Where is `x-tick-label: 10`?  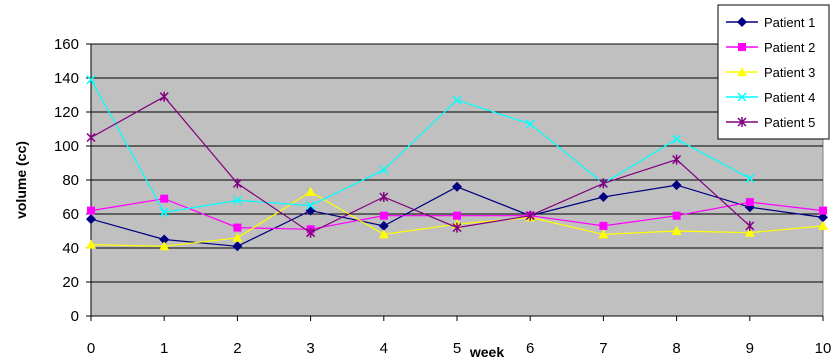 x-tick-label: 10 is located at coordinates (823, 348).